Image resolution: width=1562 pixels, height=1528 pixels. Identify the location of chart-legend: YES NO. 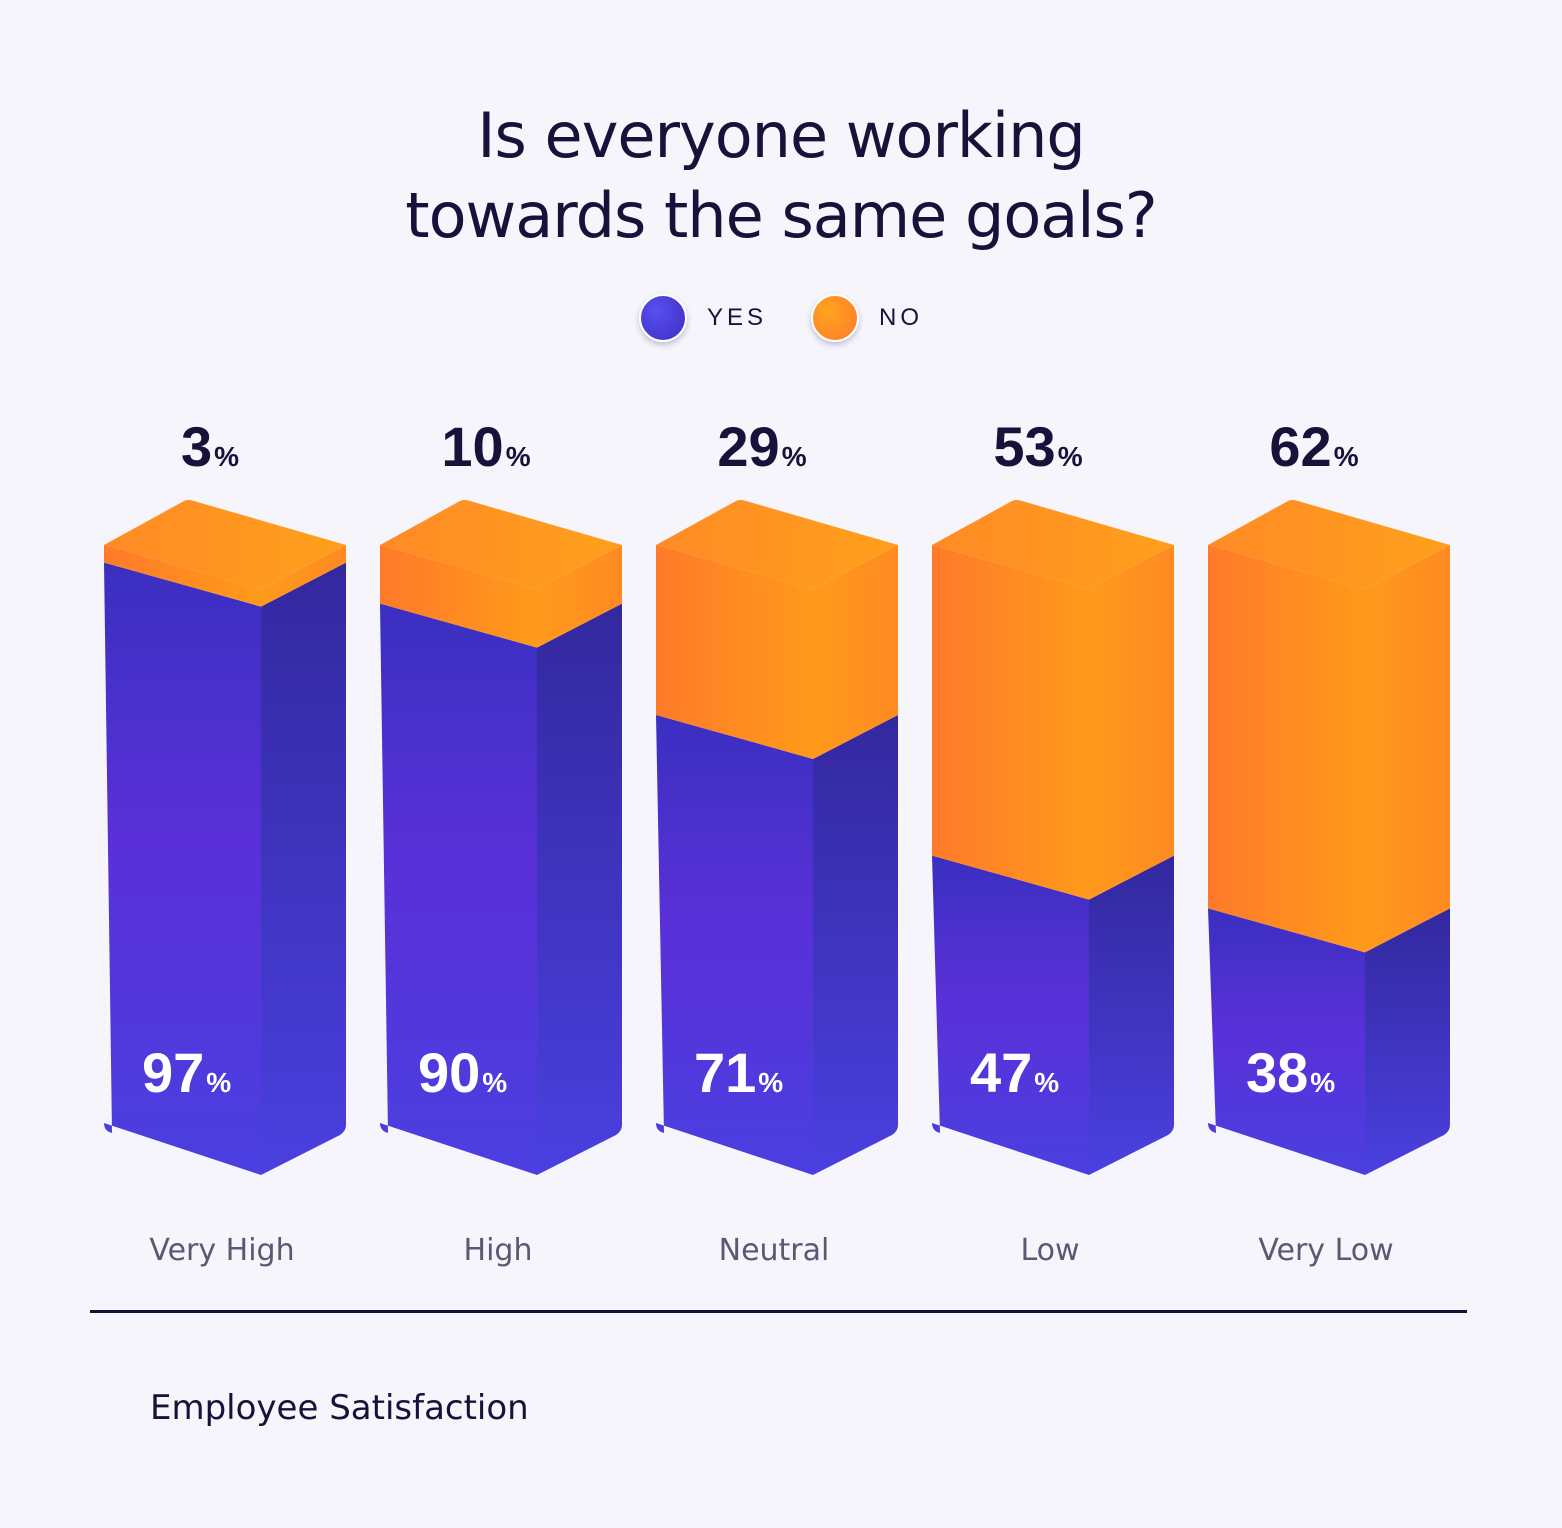
(781, 318).